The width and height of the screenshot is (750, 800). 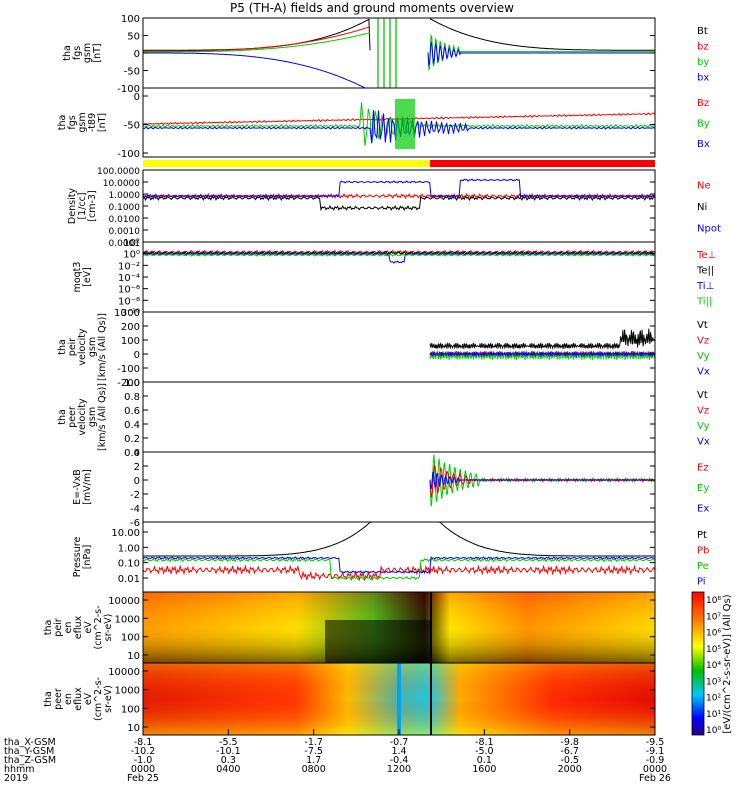 What do you see at coordinates (313, 760) in the screenshot?
I see `xaxis-value: 1.7` at bounding box center [313, 760].